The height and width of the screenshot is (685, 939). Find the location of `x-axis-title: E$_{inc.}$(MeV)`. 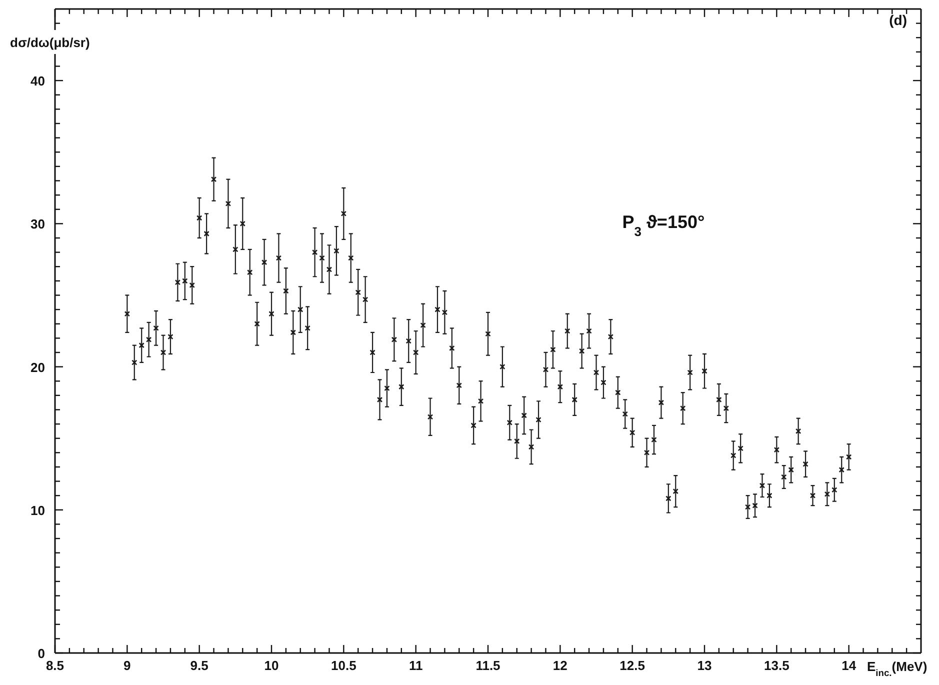

x-axis-title: E$_{inc.}$(MeV) is located at coordinates (897, 668).